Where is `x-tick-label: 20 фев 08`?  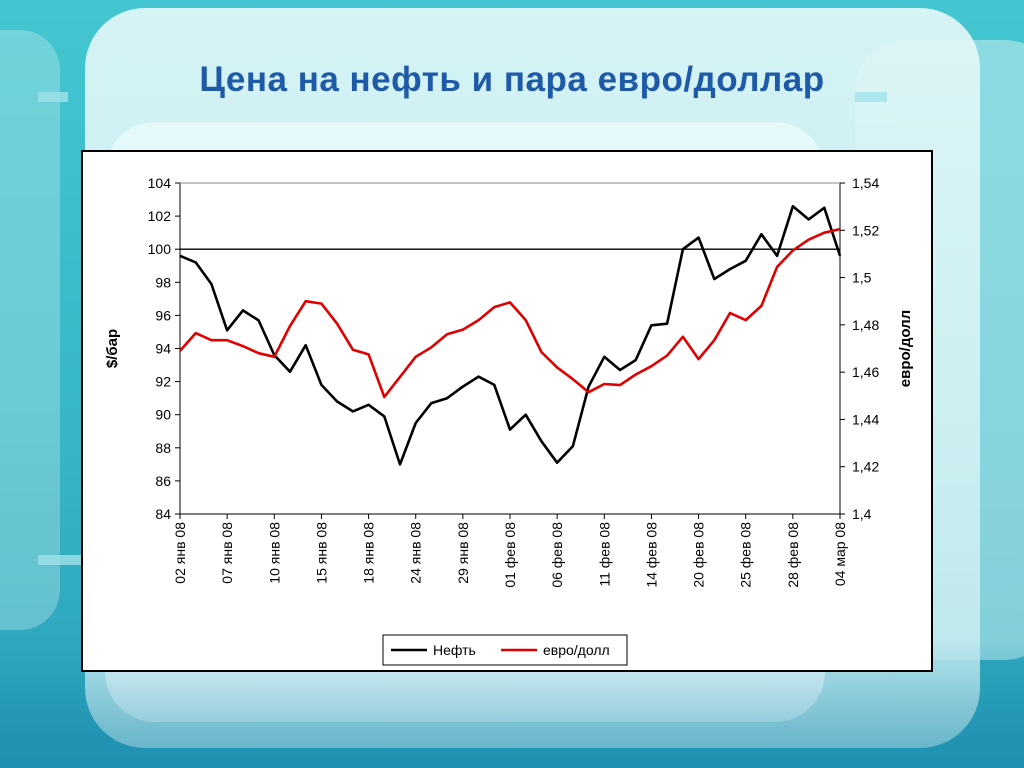 x-tick-label: 20 фев 08 is located at coordinates (699, 555).